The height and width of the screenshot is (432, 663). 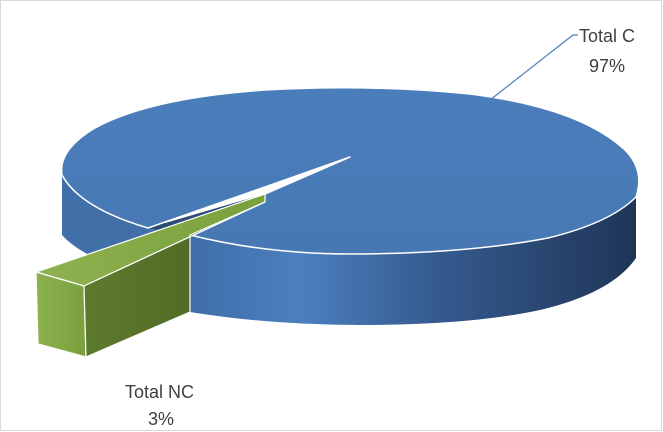 I want to click on label-total-nc: Total NC, so click(x=159, y=392).